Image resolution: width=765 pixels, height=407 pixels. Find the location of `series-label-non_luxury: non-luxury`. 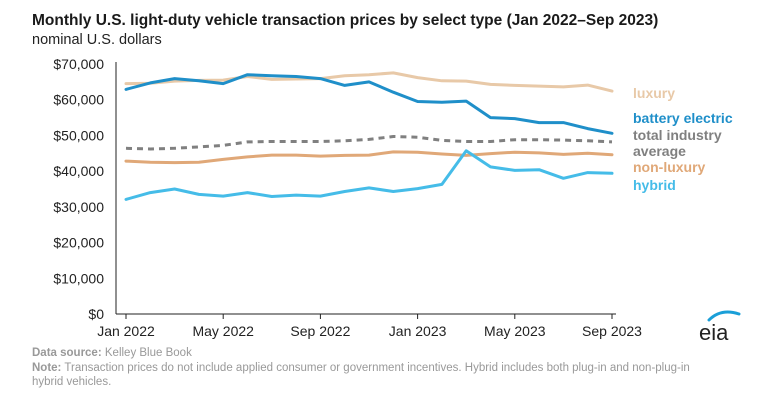

series-label-non_luxury: non-luxury is located at coordinates (669, 167).